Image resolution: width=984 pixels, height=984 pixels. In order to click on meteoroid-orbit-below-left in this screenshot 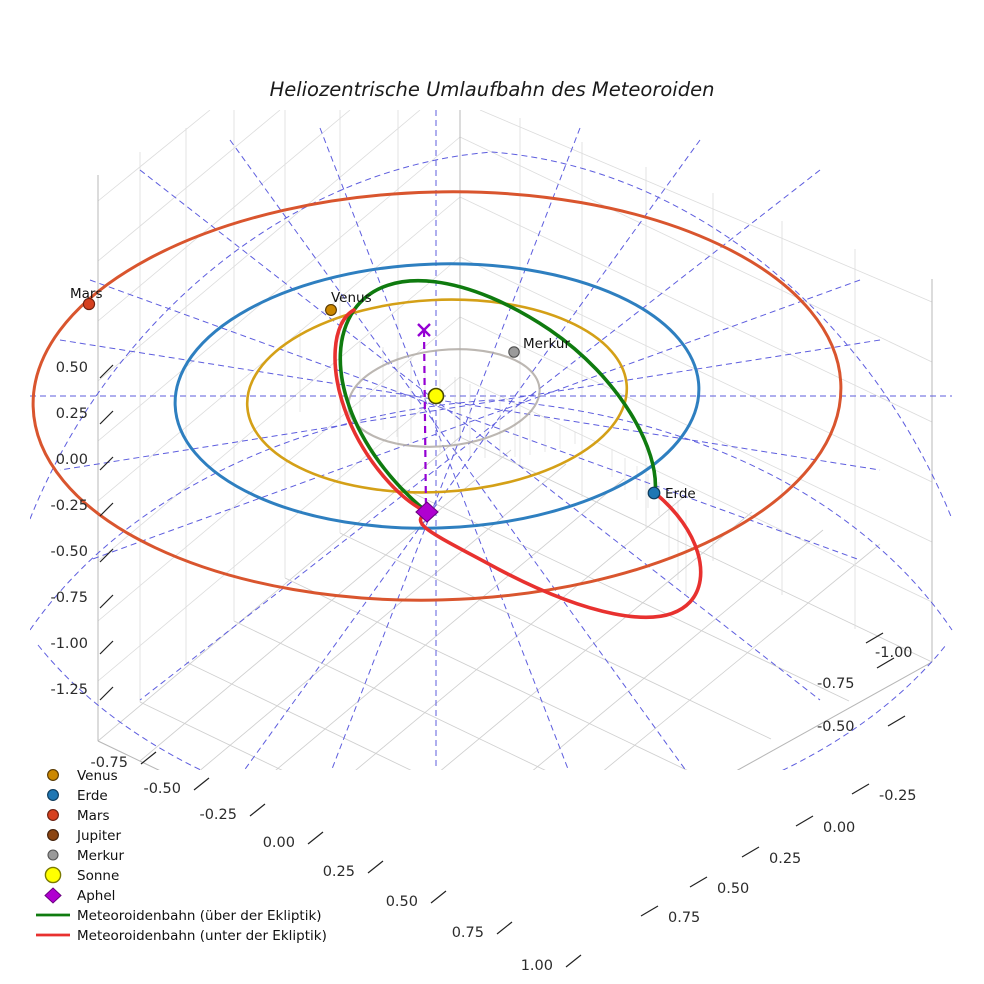, I will do `click(381, 411)`.